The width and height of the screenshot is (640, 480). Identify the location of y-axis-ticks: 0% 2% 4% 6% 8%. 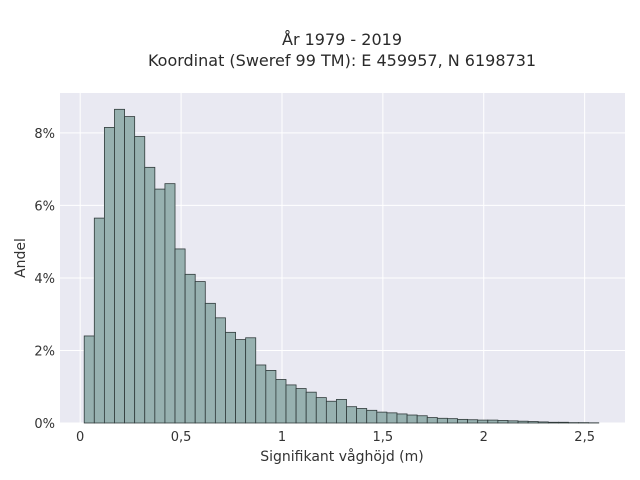
(44, 279).